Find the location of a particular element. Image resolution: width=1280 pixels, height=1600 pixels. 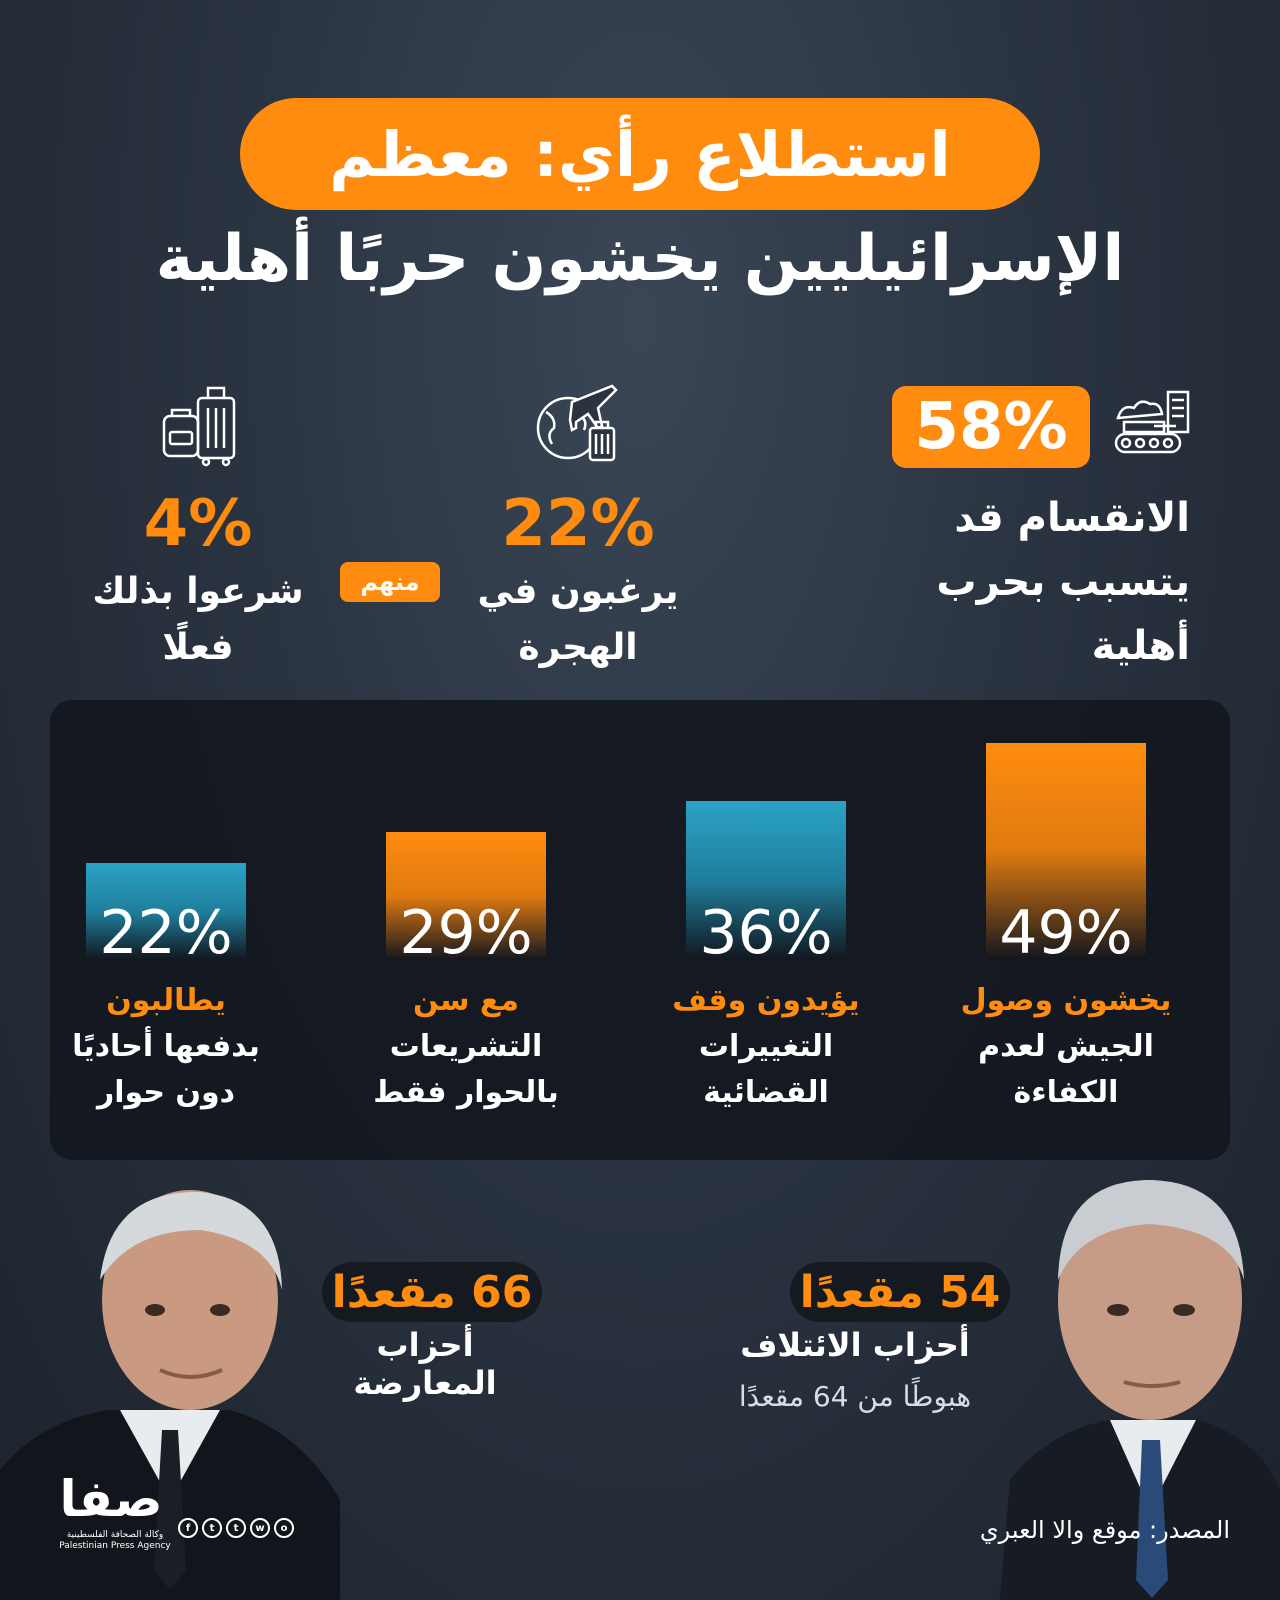

coalition-seats-pill: 54 مقعدًا is located at coordinates (900, 1292).